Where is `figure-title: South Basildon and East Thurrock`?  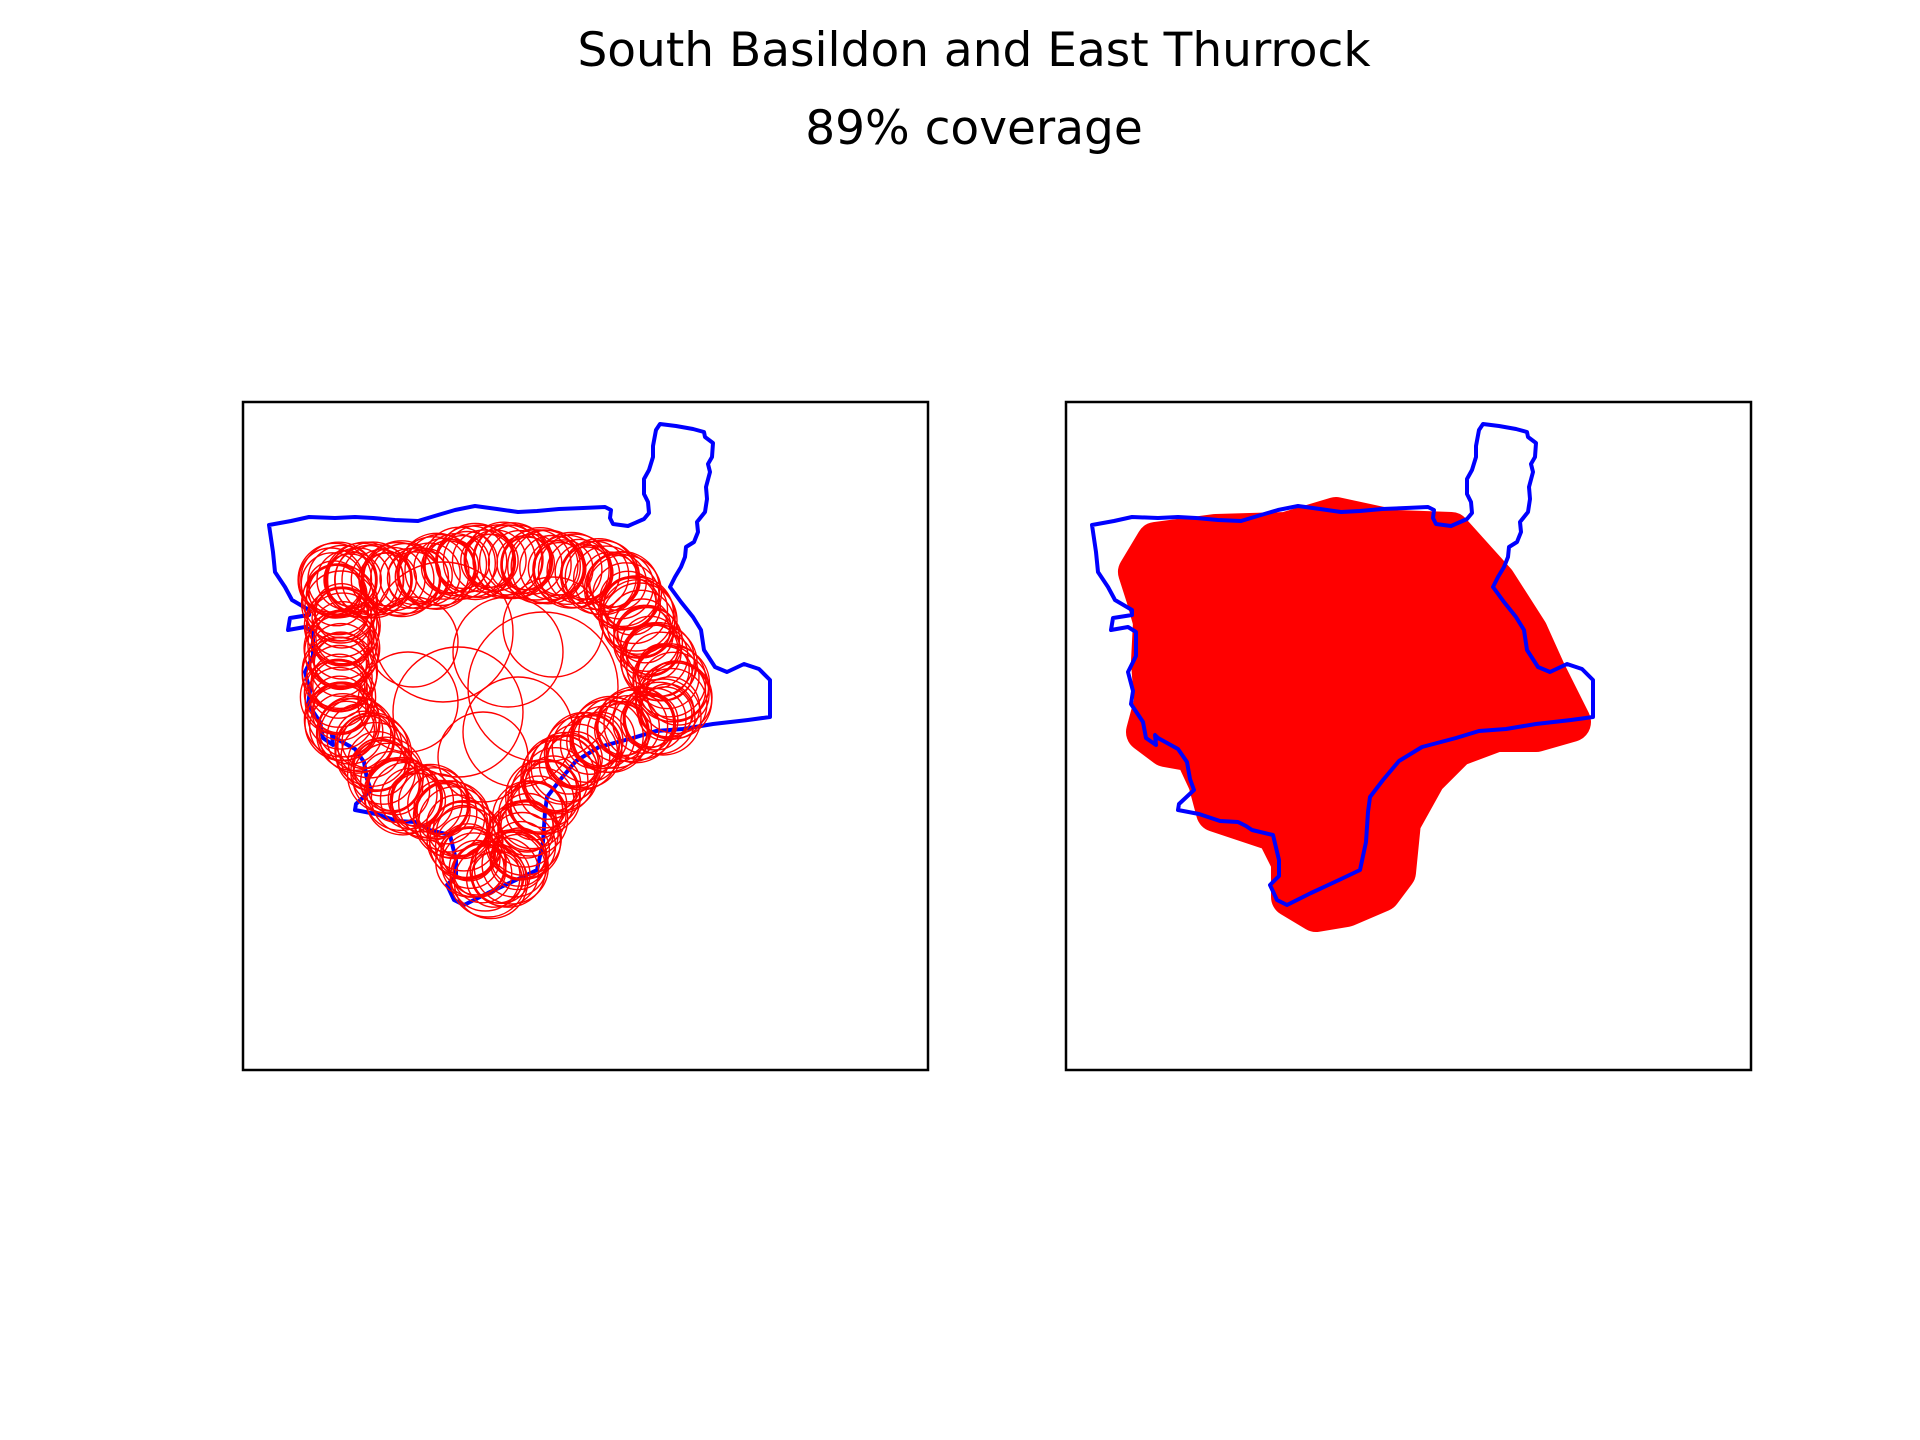
figure-title: South Basildon and East Thurrock is located at coordinates (974, 50).